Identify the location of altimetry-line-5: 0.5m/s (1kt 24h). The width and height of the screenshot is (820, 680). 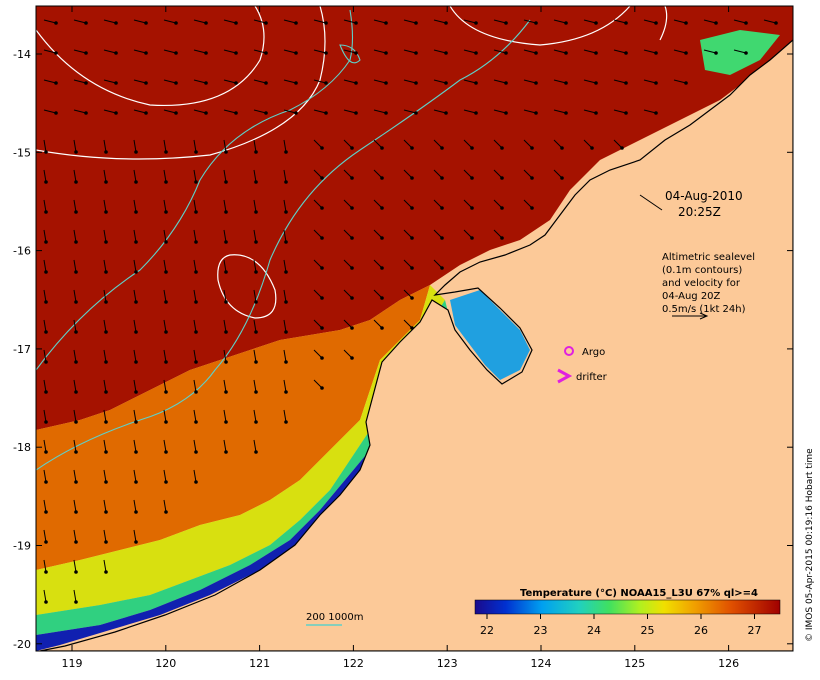
(704, 309).